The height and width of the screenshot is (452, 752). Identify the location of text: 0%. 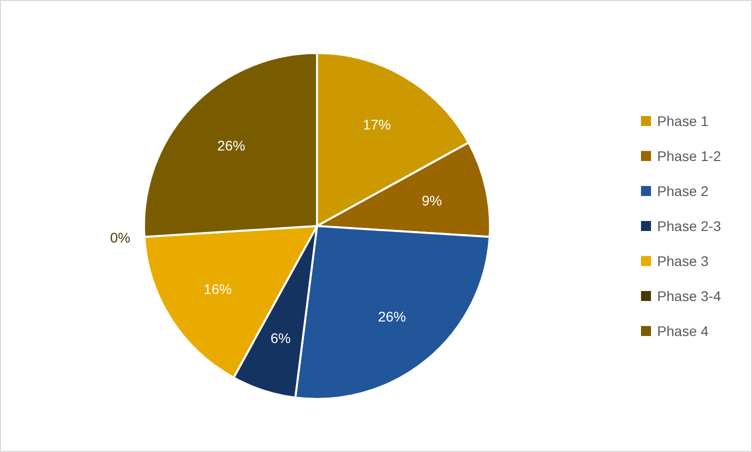
(120, 238).